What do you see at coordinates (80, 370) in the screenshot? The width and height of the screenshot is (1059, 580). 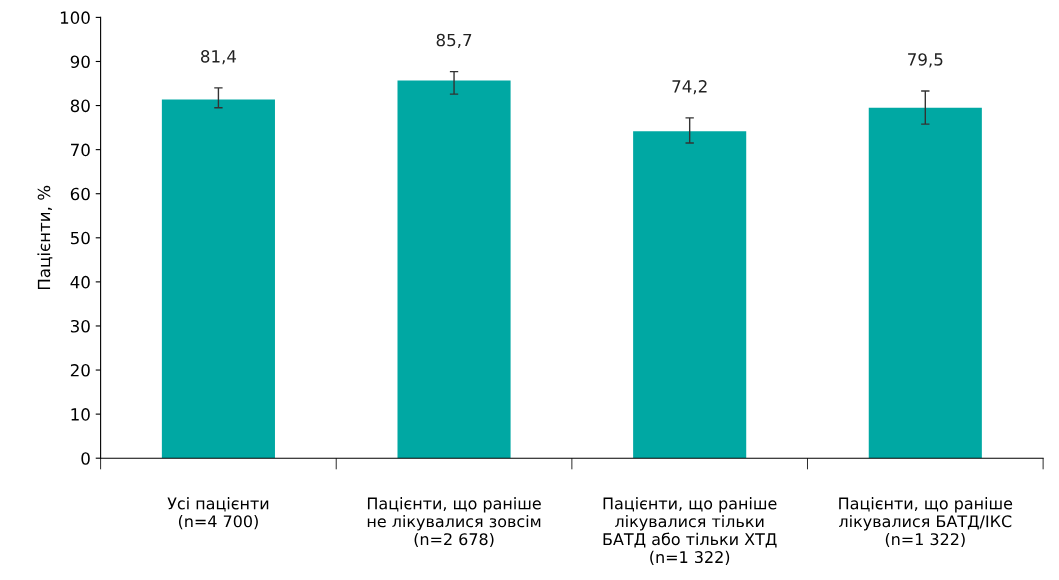 I see `y-tick-label: 20` at bounding box center [80, 370].